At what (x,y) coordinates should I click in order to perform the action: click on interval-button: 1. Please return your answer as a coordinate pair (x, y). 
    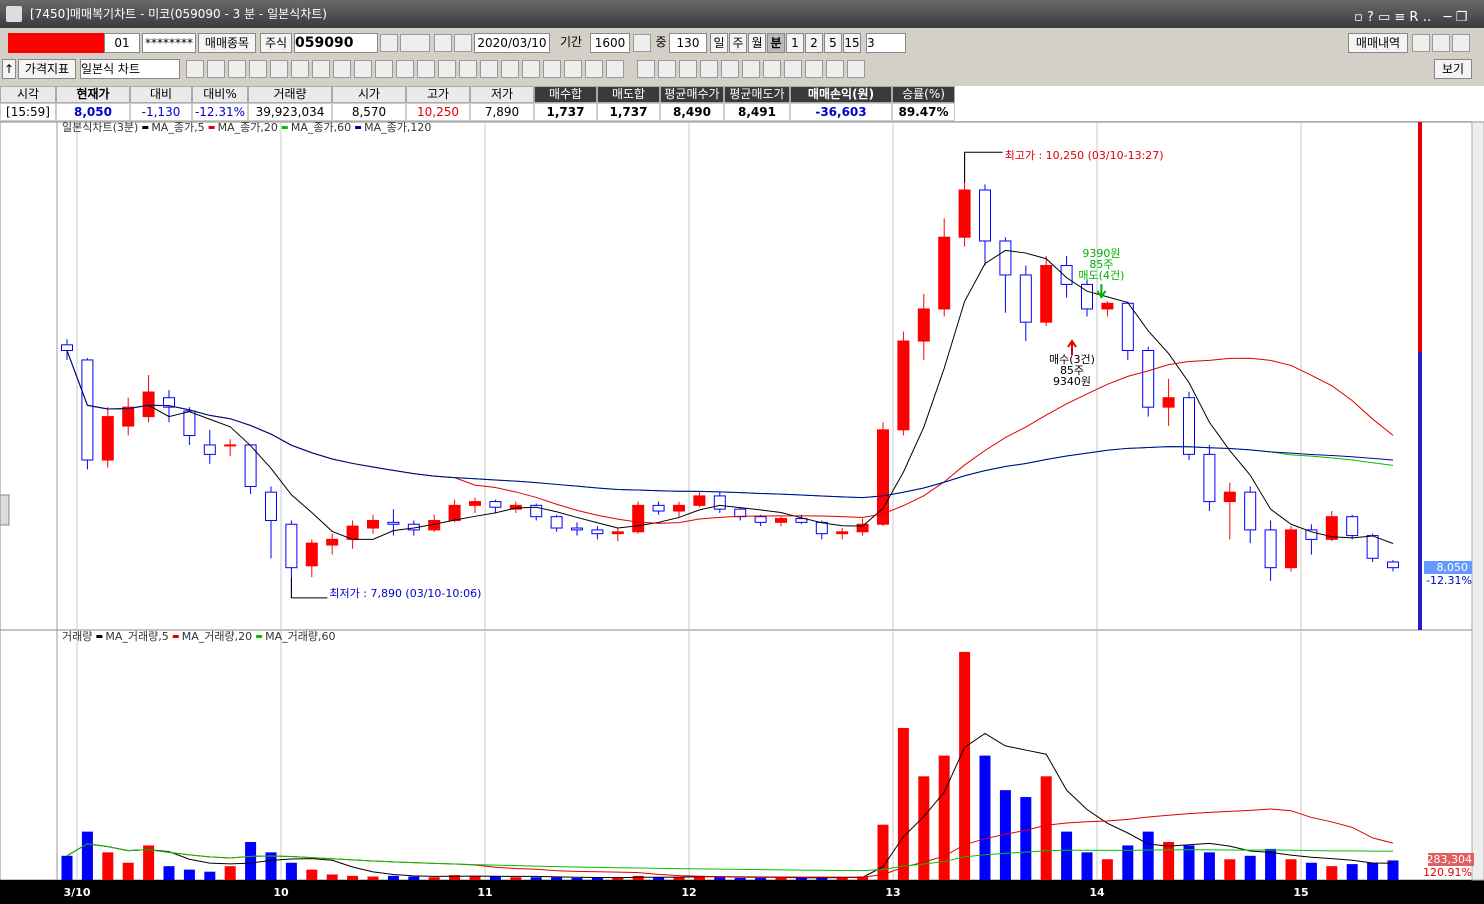
    Looking at the image, I should click on (795, 43).